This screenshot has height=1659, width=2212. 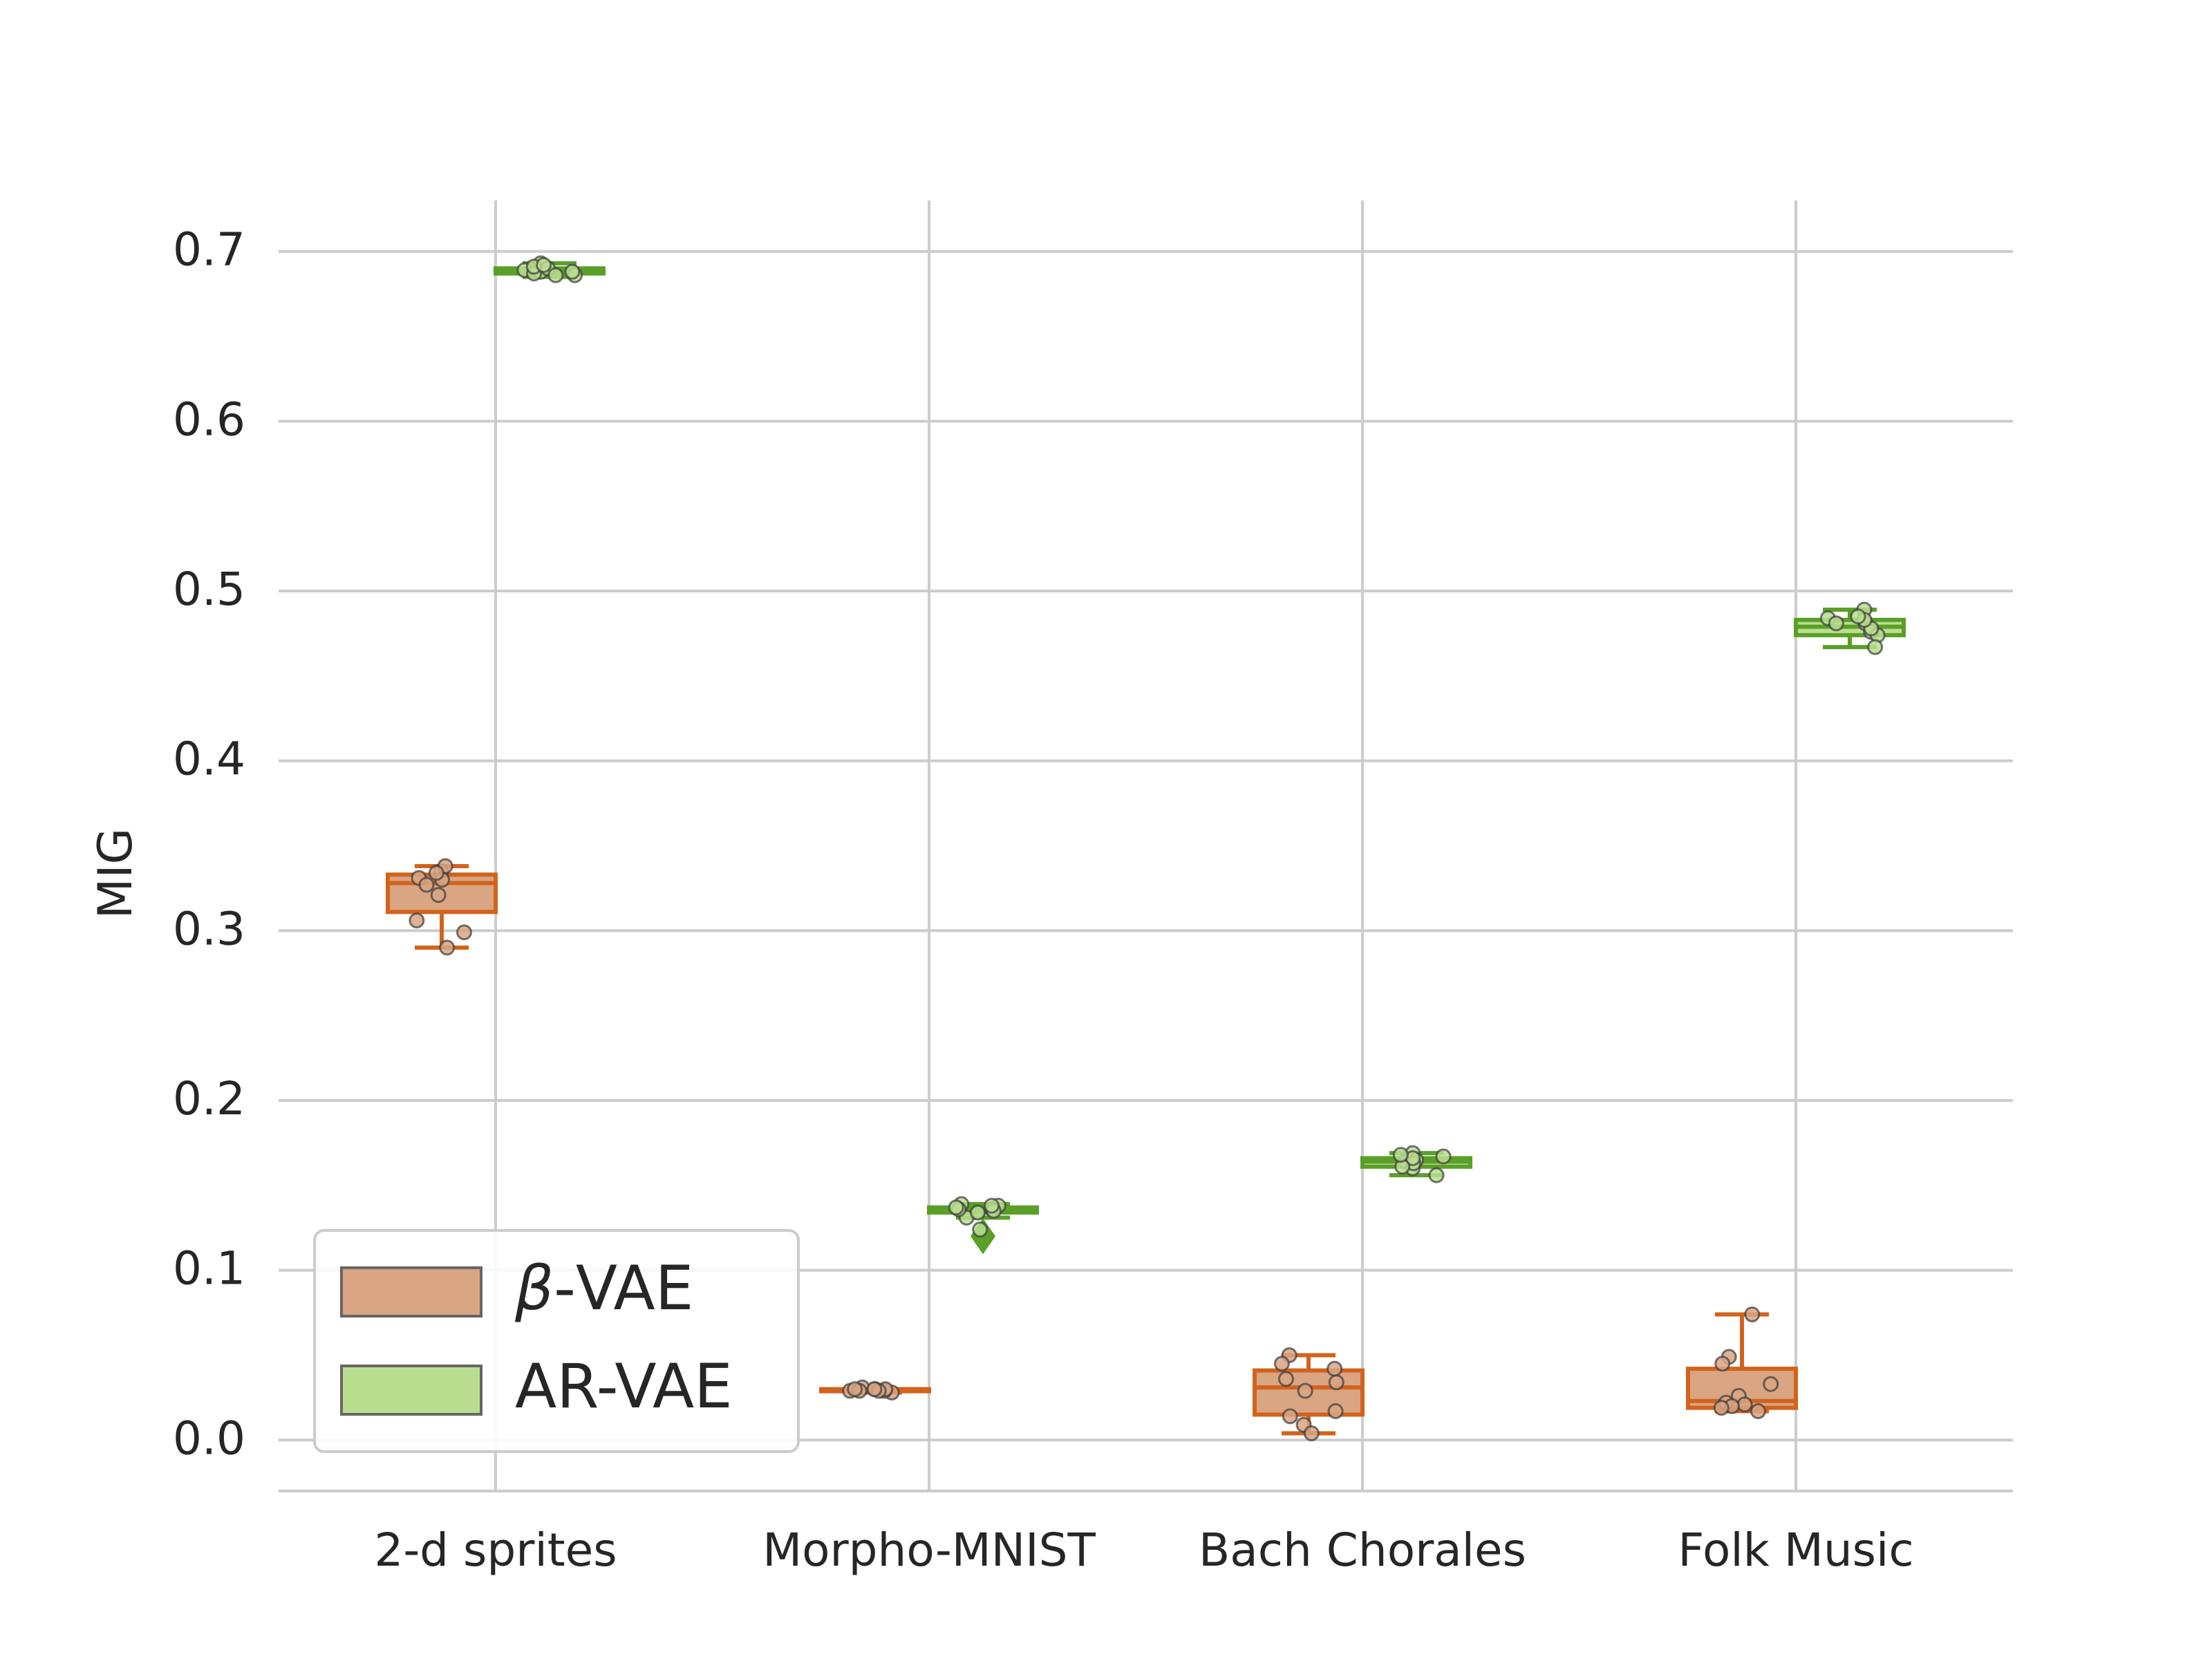 What do you see at coordinates (116, 873) in the screenshot?
I see `y-axis-label: MIG` at bounding box center [116, 873].